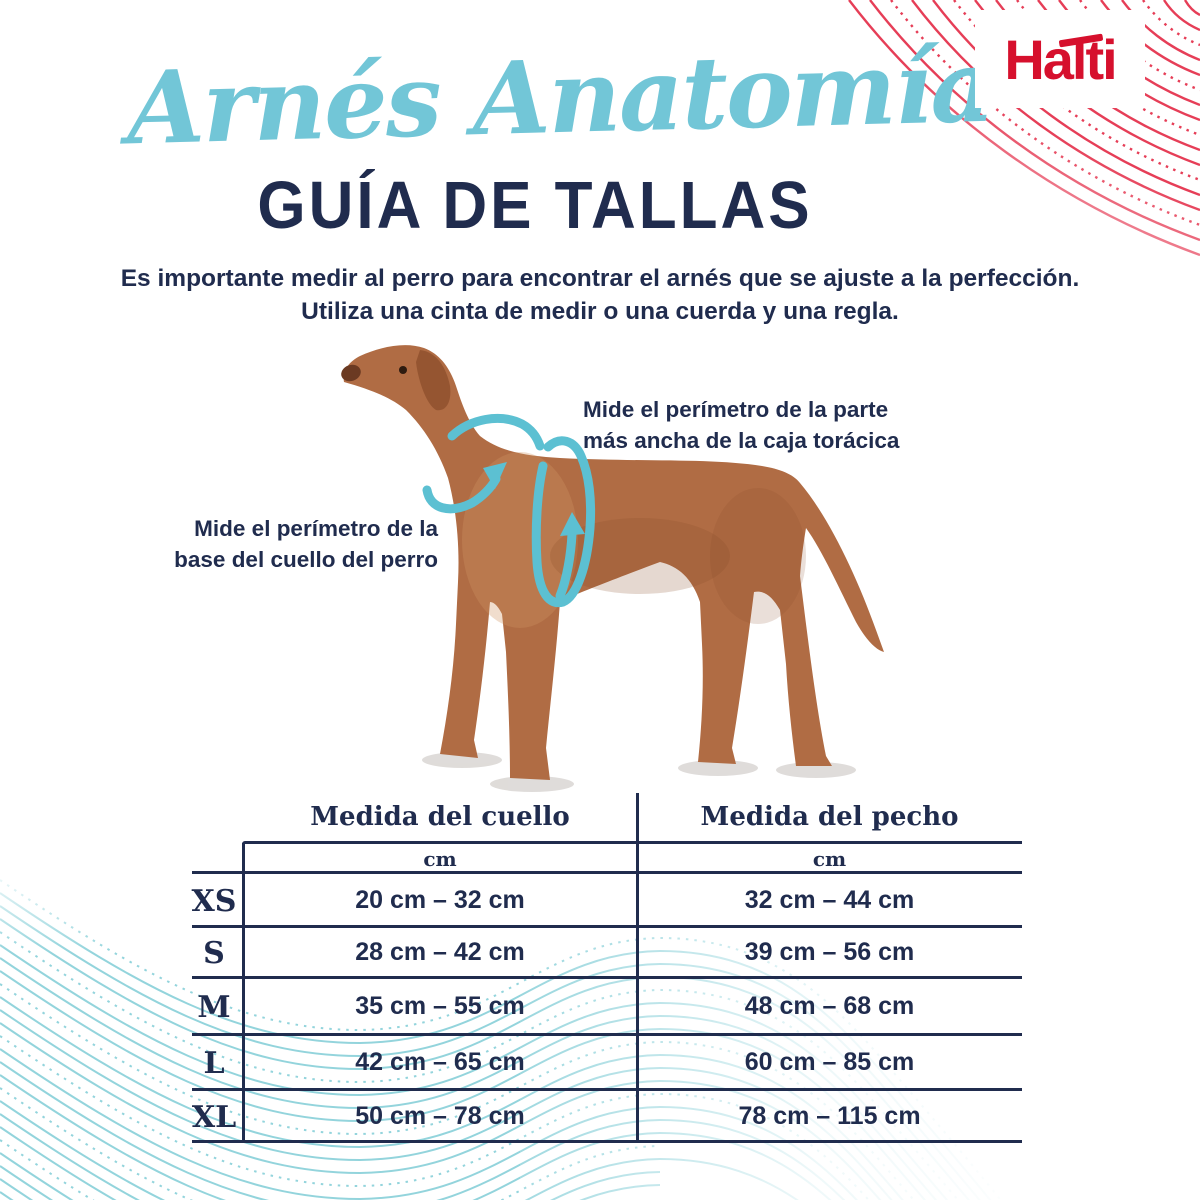 The width and height of the screenshot is (1200, 1200). I want to click on size-label-xl: XL, so click(214, 1117).